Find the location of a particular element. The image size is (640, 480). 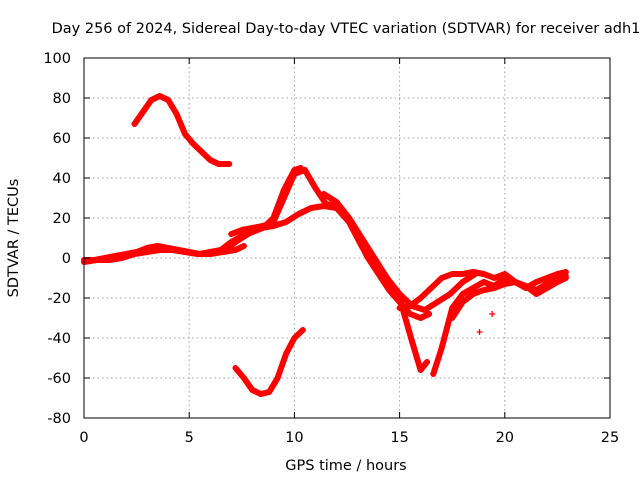

y-tick-label: 60 is located at coordinates (62, 139).